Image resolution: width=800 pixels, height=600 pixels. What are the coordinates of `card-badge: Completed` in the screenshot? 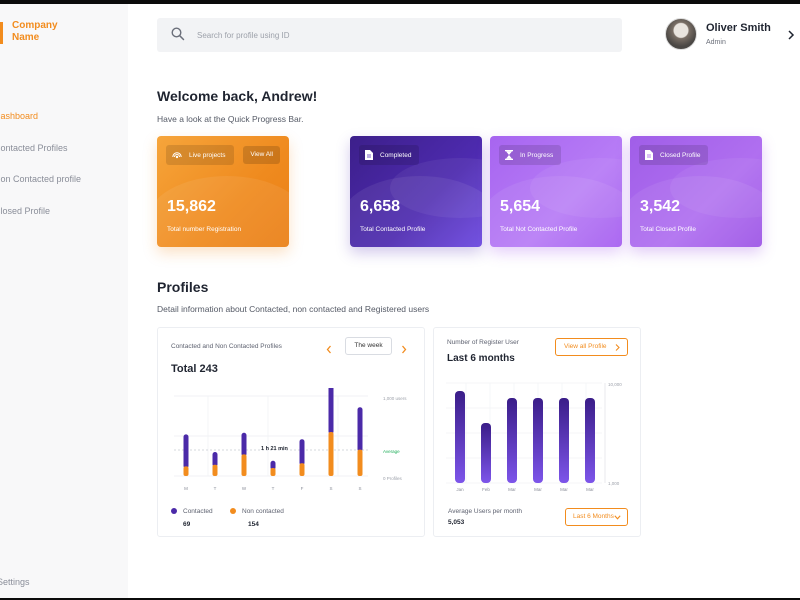 It's located at (389, 155).